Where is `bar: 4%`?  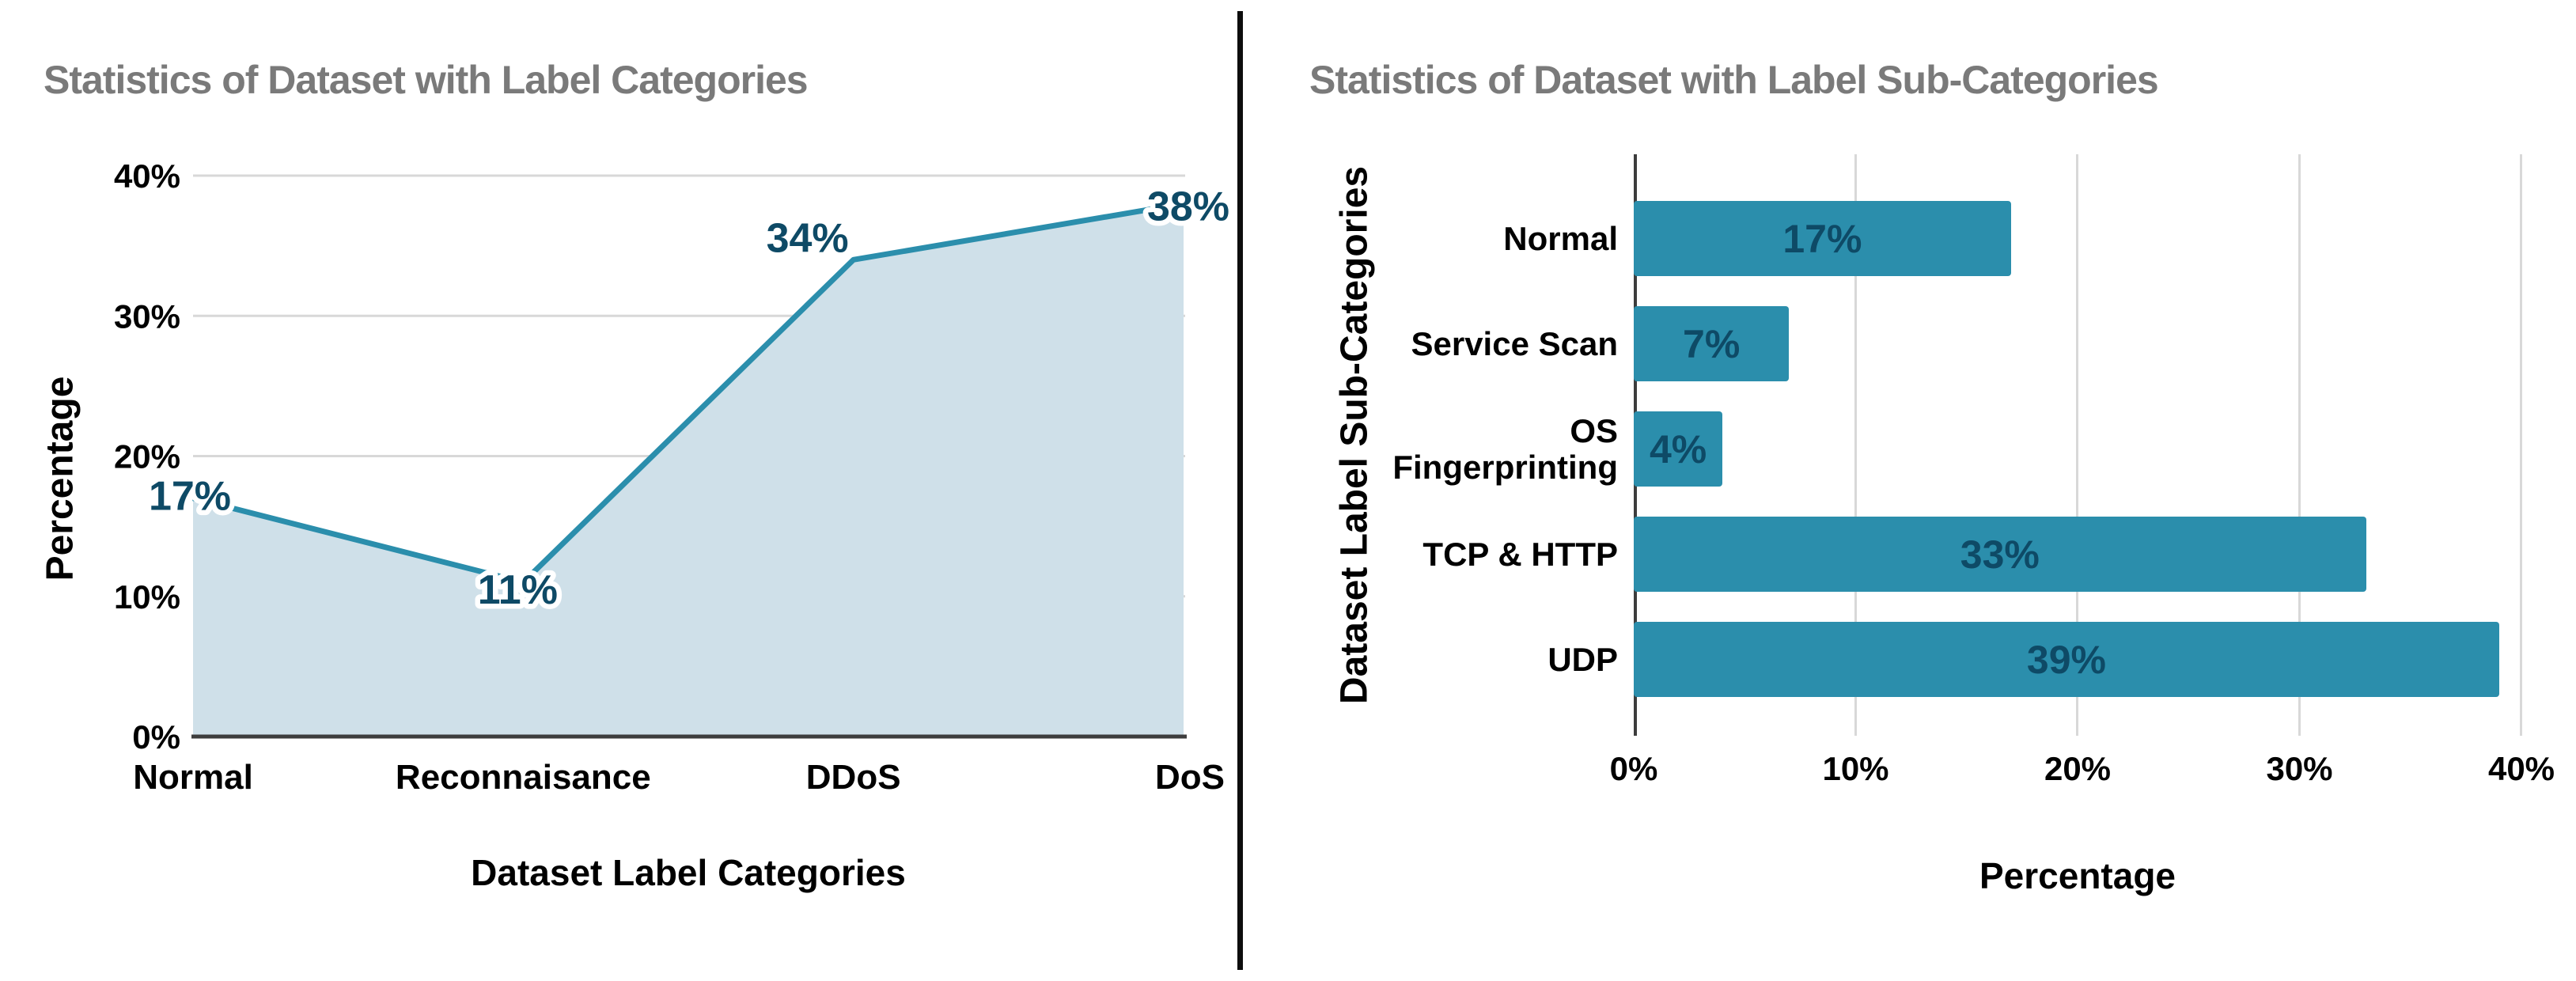
bar: 4% is located at coordinates (1678, 449).